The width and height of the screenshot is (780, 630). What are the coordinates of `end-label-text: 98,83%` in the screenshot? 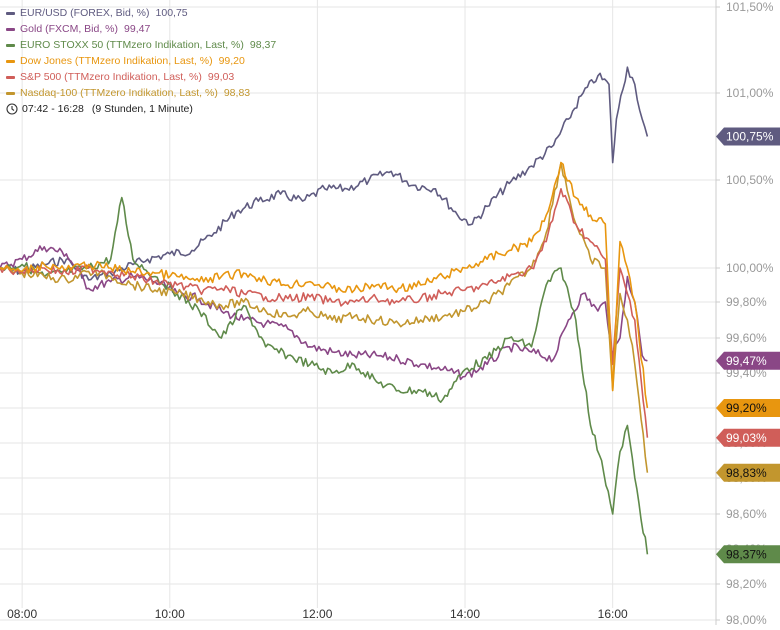 It's located at (746, 473).